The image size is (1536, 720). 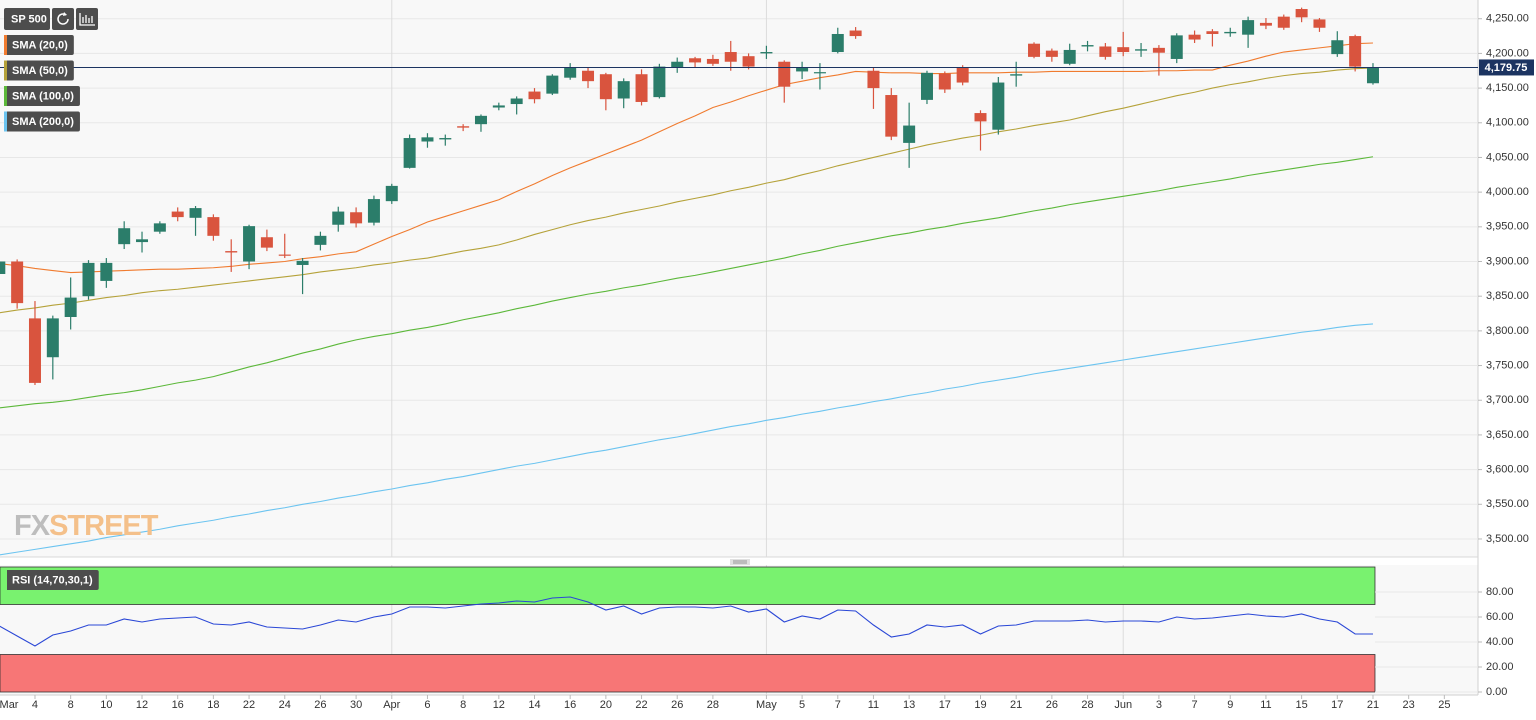 What do you see at coordinates (249, 705) in the screenshot?
I see `x-tick-label: 22` at bounding box center [249, 705].